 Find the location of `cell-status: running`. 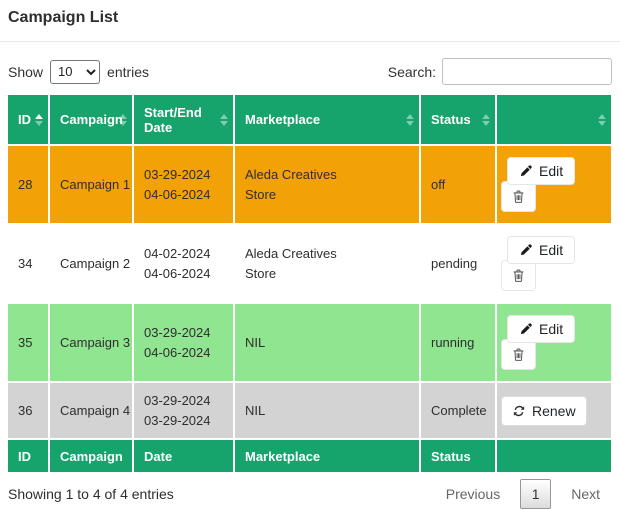

cell-status: running is located at coordinates (453, 342).